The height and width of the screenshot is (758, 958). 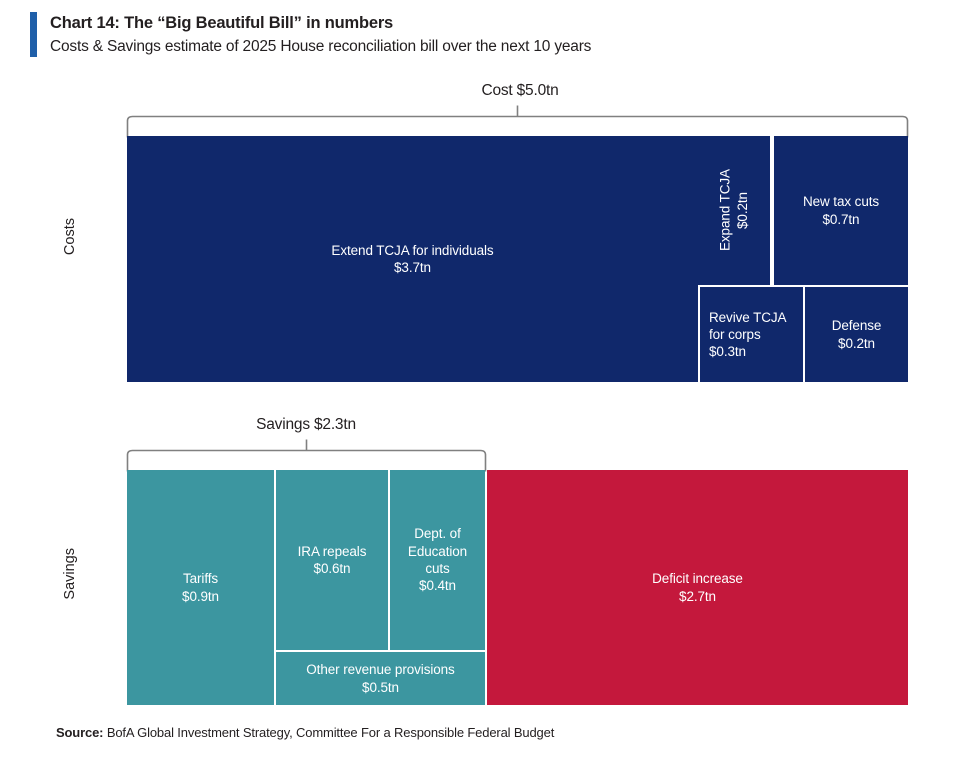 What do you see at coordinates (33, 34) in the screenshot?
I see `accent-bar` at bounding box center [33, 34].